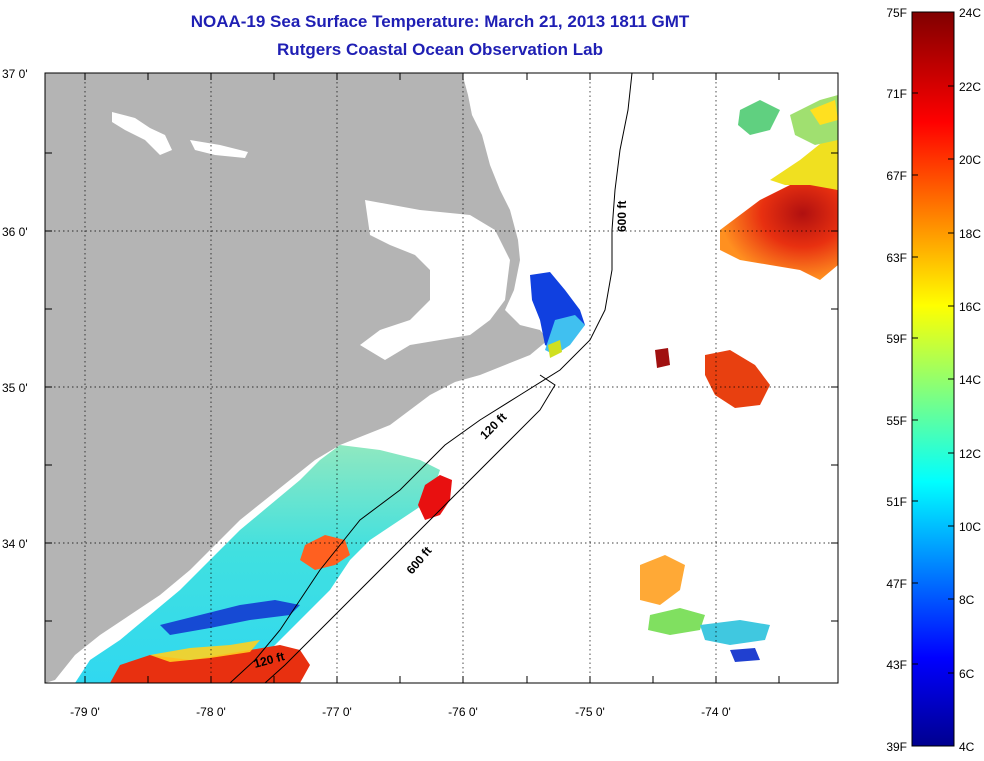 This screenshot has height=761, width=984. What do you see at coordinates (970, 527) in the screenshot?
I see `colorbar-c-label: 10C` at bounding box center [970, 527].